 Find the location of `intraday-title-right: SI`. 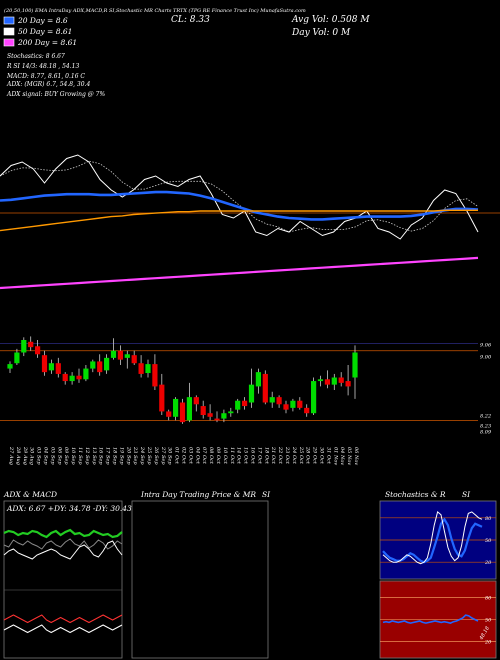

intraday-title-right: SI is located at coordinates (266, 494).